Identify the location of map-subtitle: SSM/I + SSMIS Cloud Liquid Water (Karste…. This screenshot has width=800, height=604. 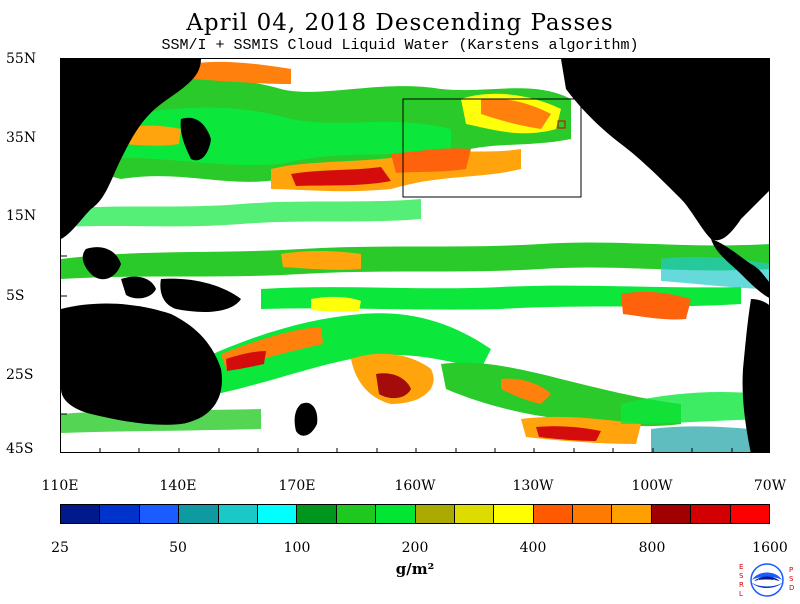
(400, 45).